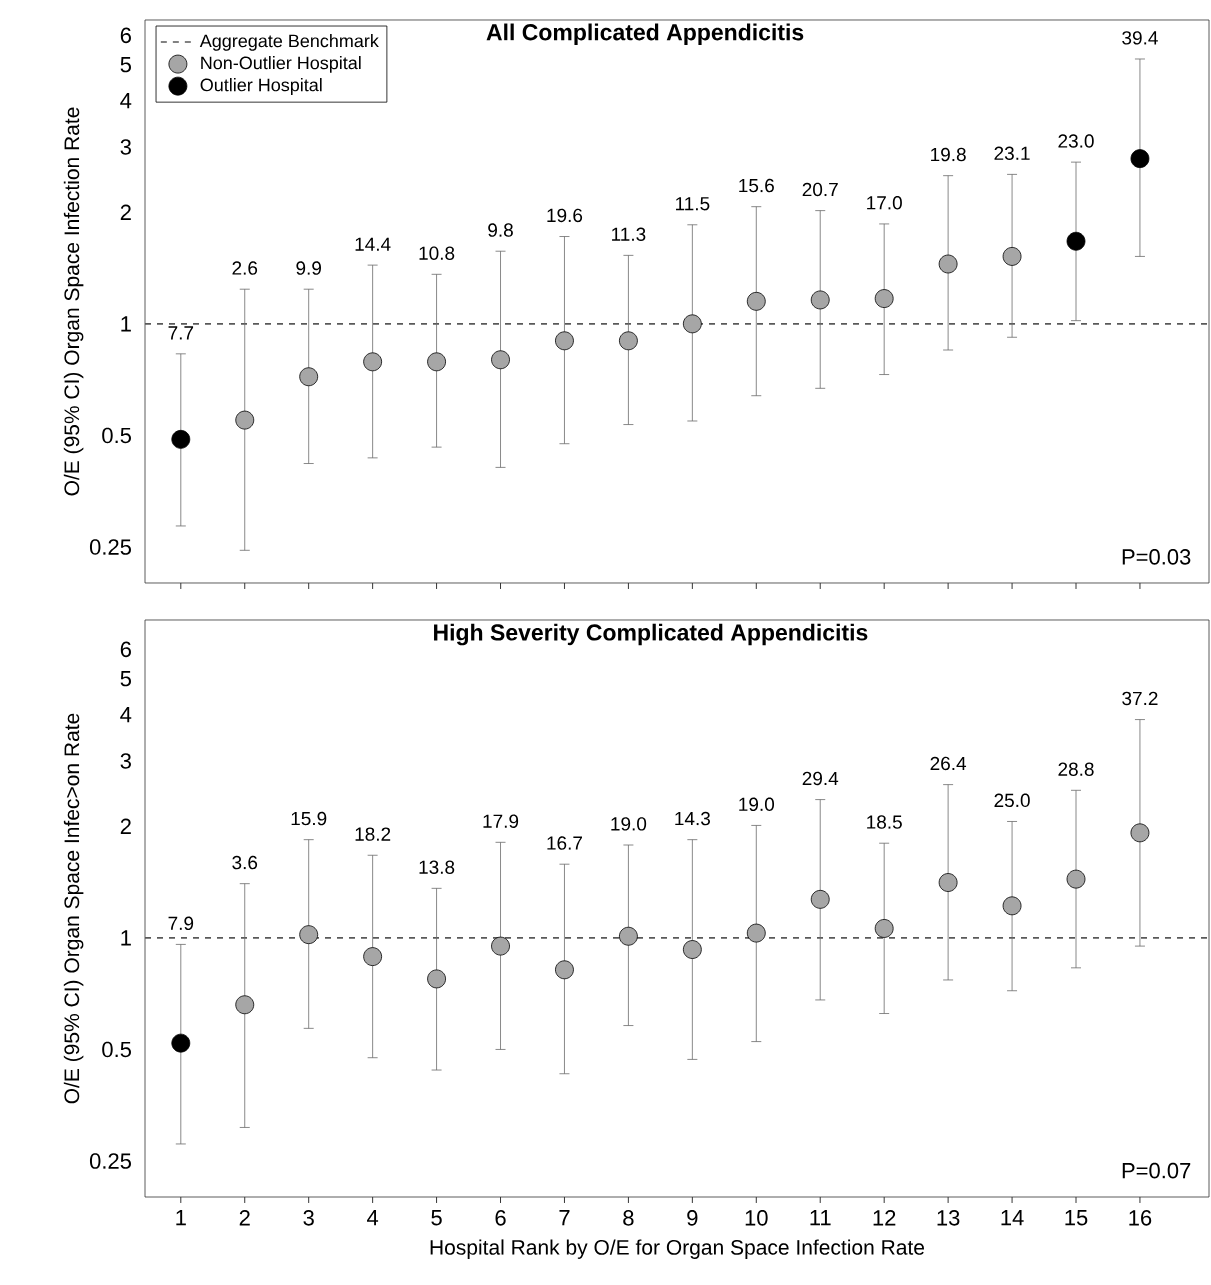  What do you see at coordinates (884, 203) in the screenshot?
I see `annotation: 17.0` at bounding box center [884, 203].